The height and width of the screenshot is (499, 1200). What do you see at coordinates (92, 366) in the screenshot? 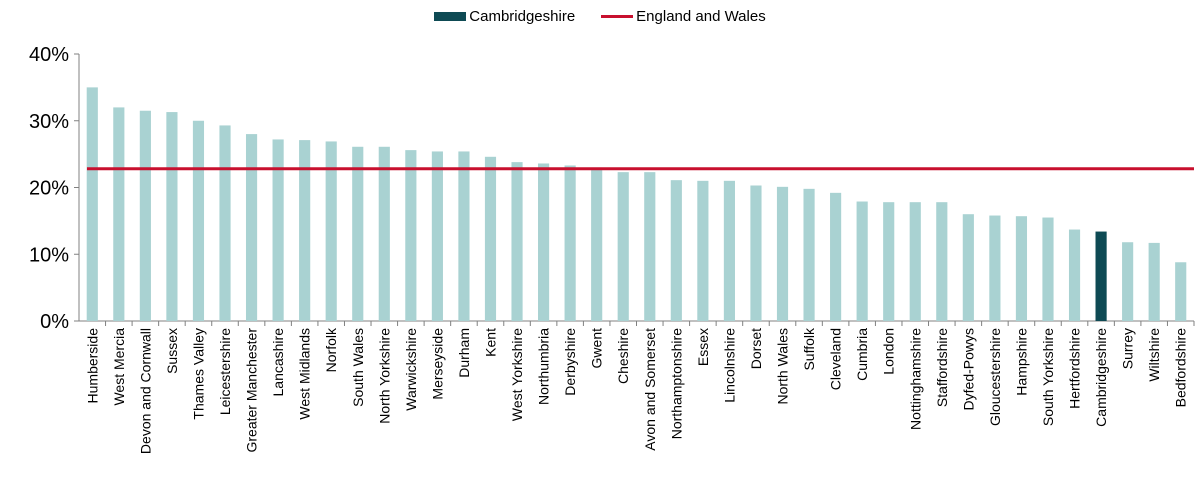
I see `x-tick-label: Humberside` at bounding box center [92, 366].